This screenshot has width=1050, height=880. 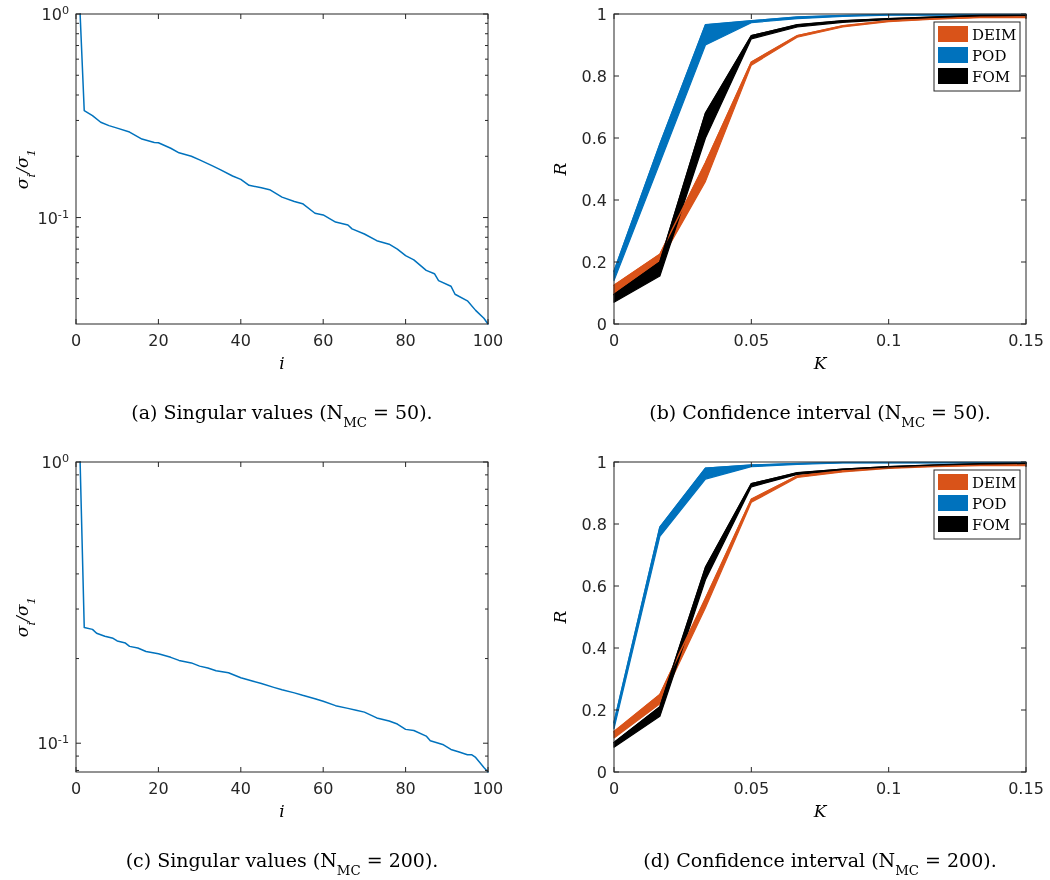 What do you see at coordinates (282, 863) in the screenshot?
I see `text: (c) Singular values (N$_{MC}$ = 200).` at bounding box center [282, 863].